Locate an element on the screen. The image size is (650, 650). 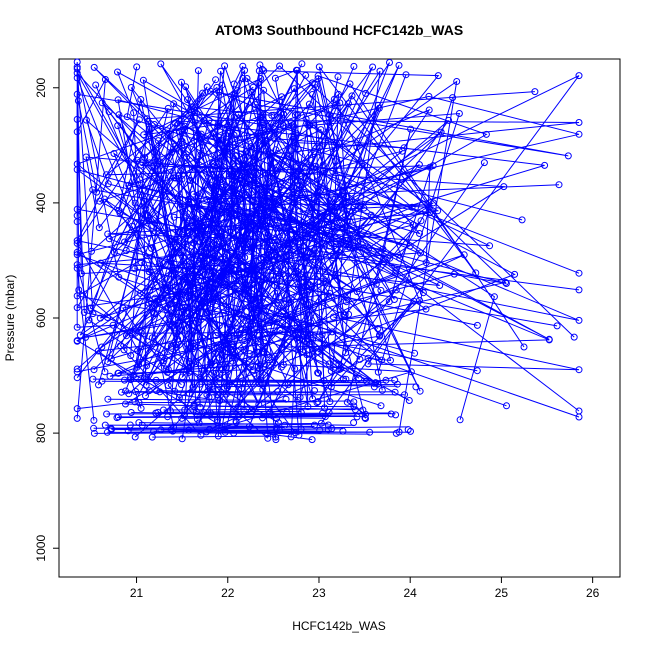
chart-title: ATOM3 Southbound HCFC142b_WAS is located at coordinates (339, 30).